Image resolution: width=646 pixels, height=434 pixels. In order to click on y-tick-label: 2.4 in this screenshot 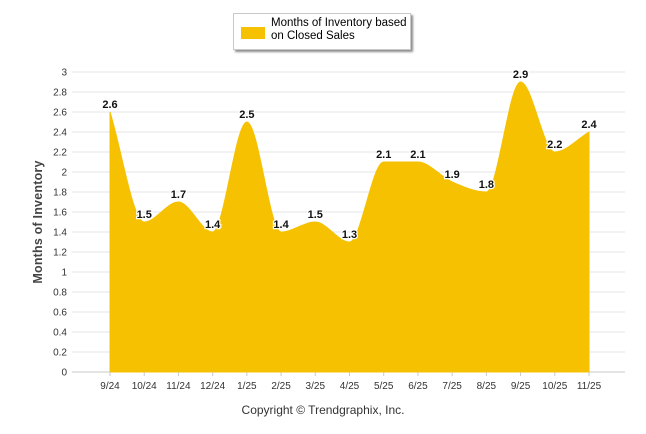, I will do `click(60, 133)`.